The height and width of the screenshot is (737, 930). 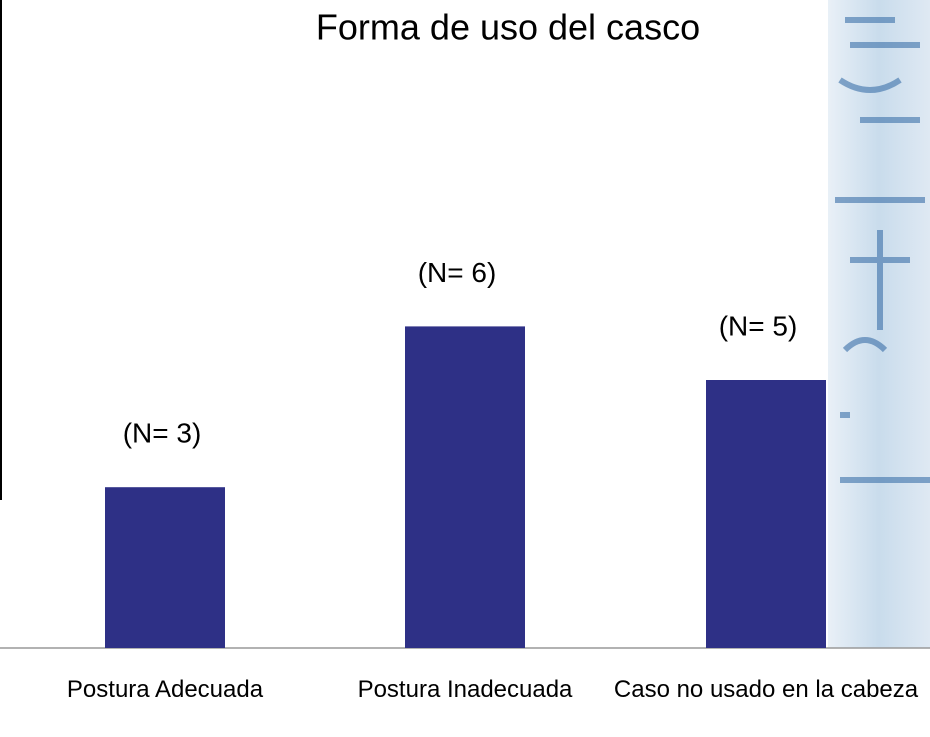 I want to click on value-label: (N= 5), so click(x=758, y=325).